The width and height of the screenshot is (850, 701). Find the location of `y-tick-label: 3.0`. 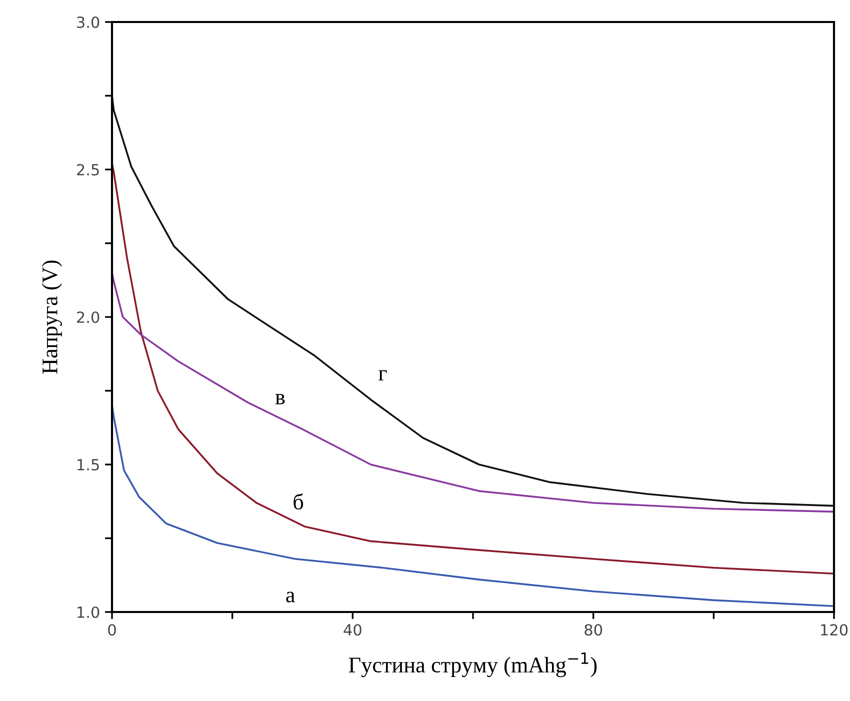

y-tick-label: 3.0 is located at coordinates (88, 22).